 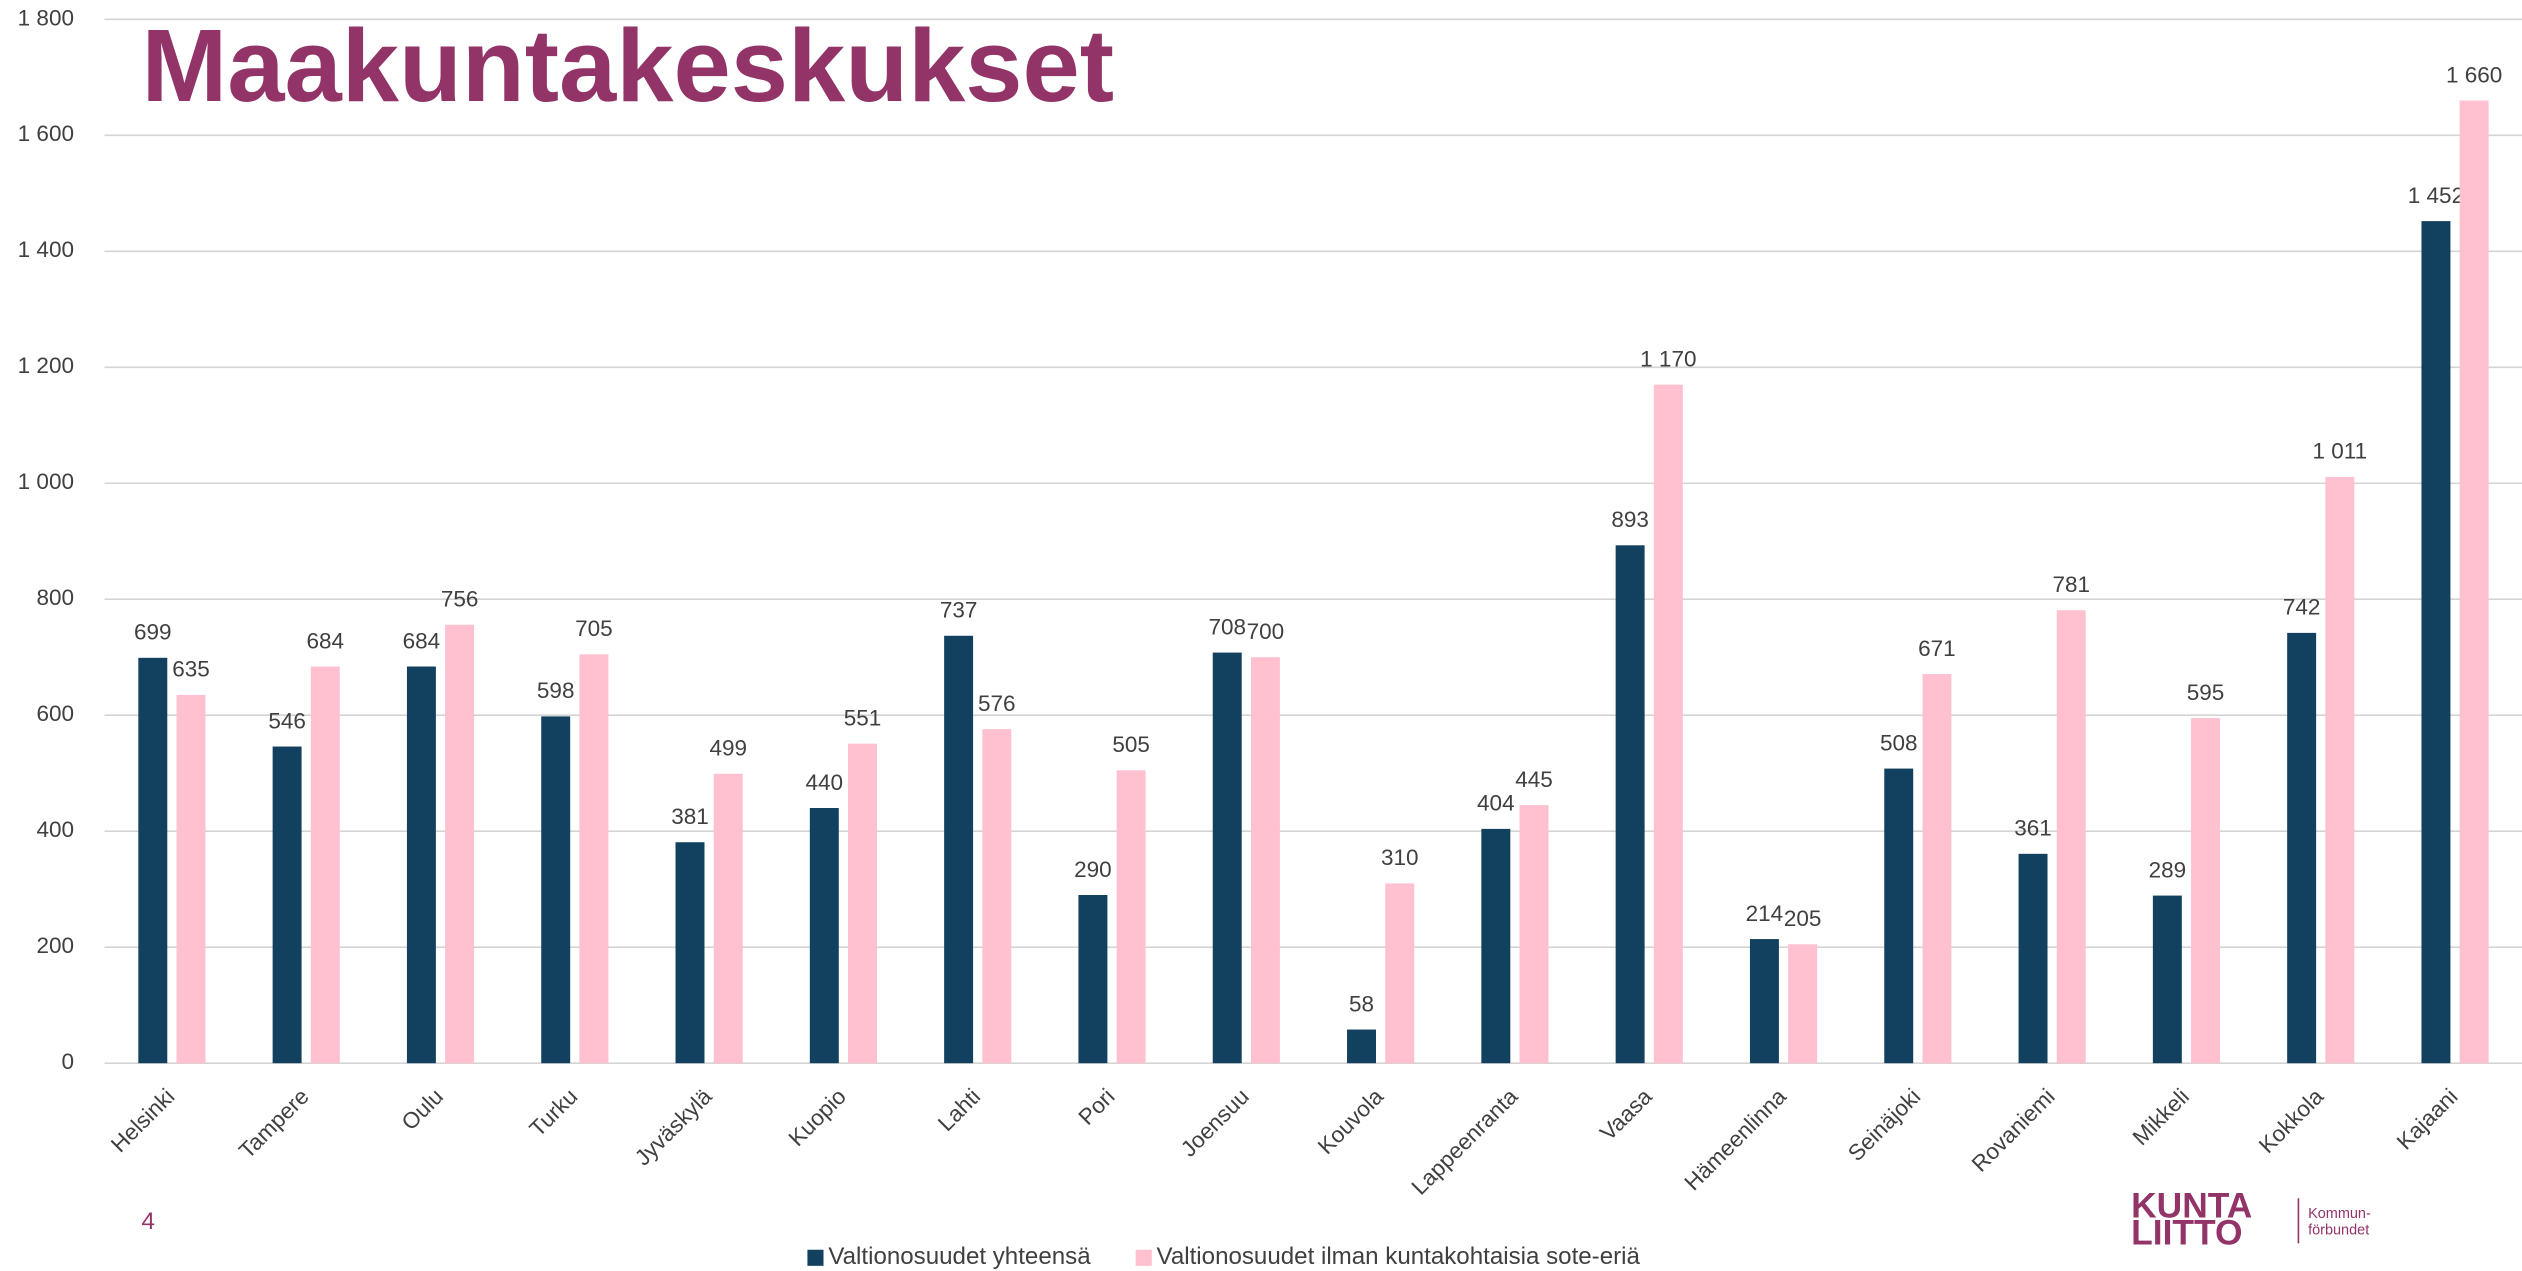 I want to click on data-label: 595, so click(x=2206, y=692).